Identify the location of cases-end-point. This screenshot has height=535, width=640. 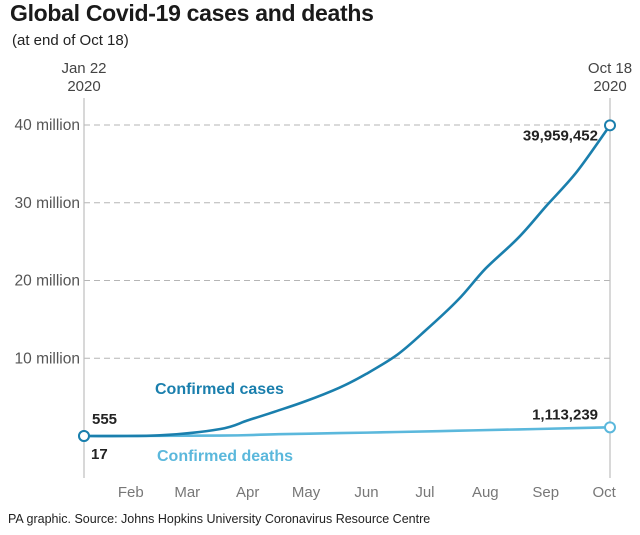
(610, 125).